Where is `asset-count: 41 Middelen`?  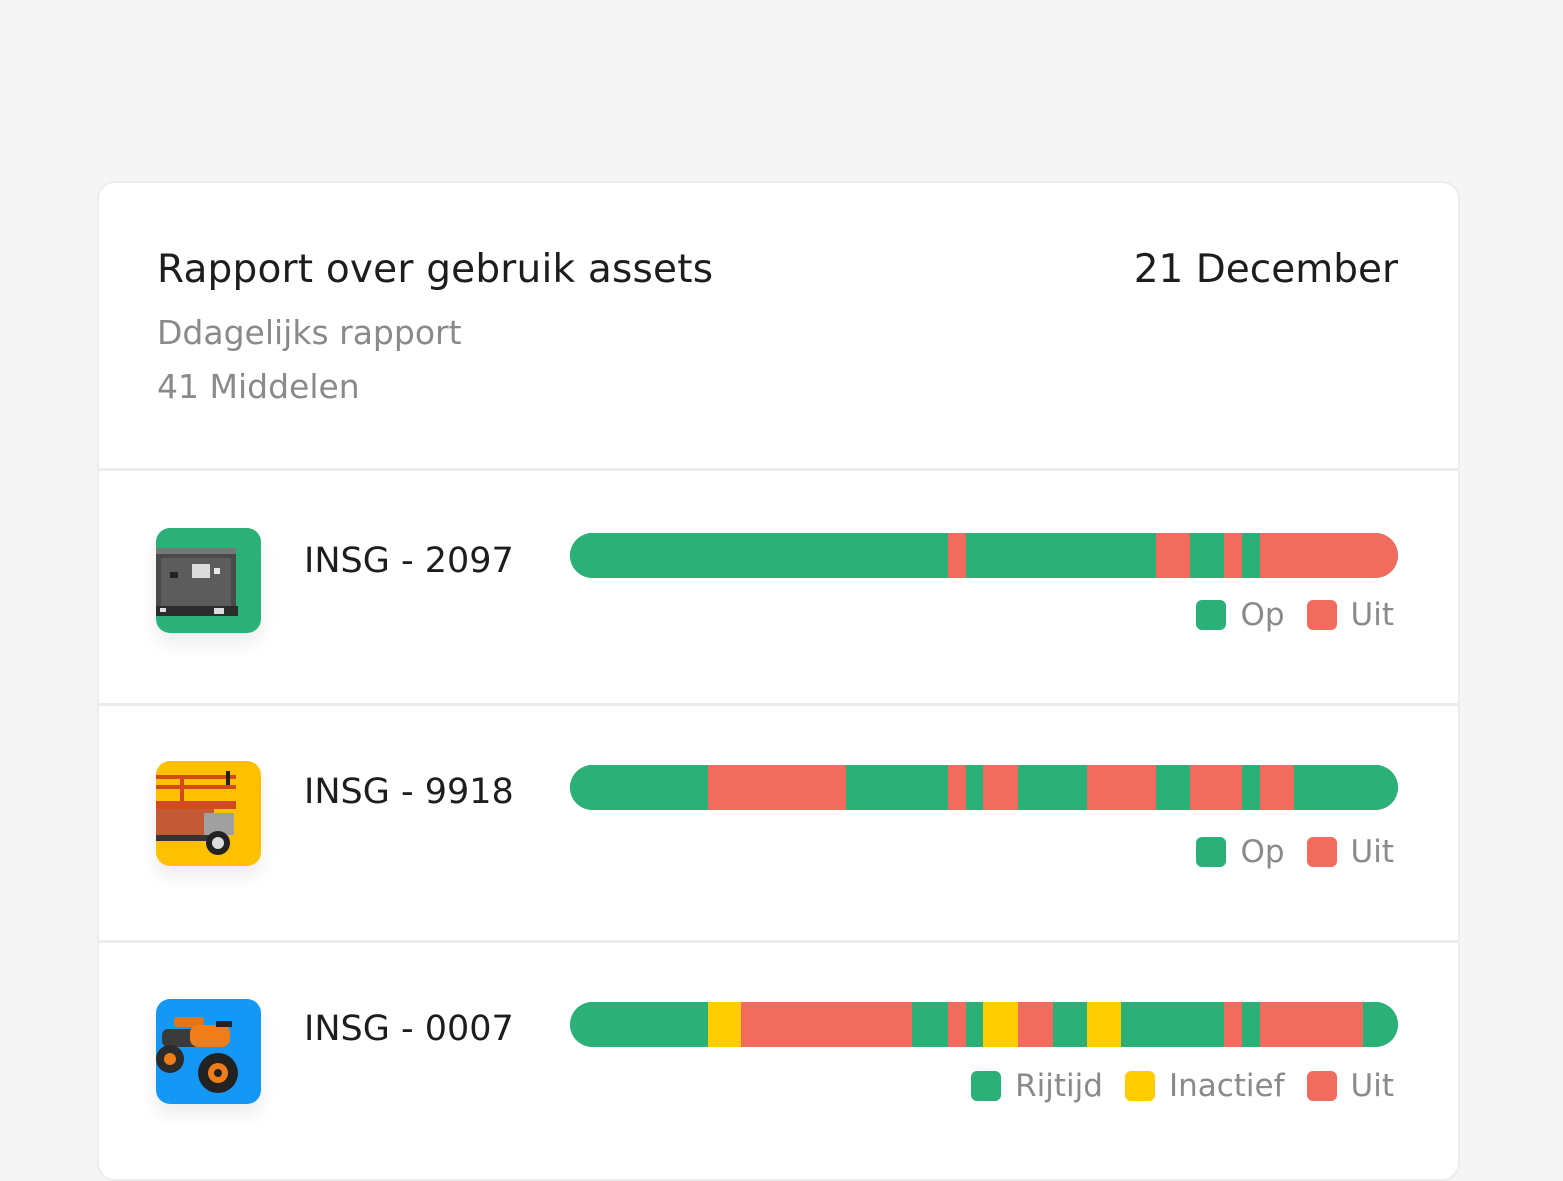
asset-count: 41 Middelen is located at coordinates (258, 386).